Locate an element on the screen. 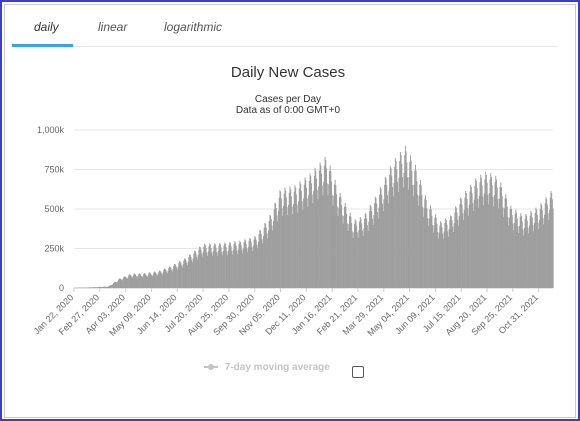 This screenshot has height=421, width=580. legend-item-moving-average: 7-day moving average is located at coordinates (267, 367).